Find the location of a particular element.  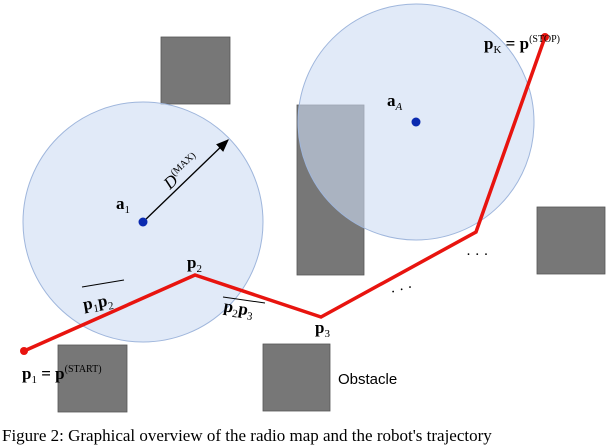

dmax-arrow is located at coordinates (185, 181).